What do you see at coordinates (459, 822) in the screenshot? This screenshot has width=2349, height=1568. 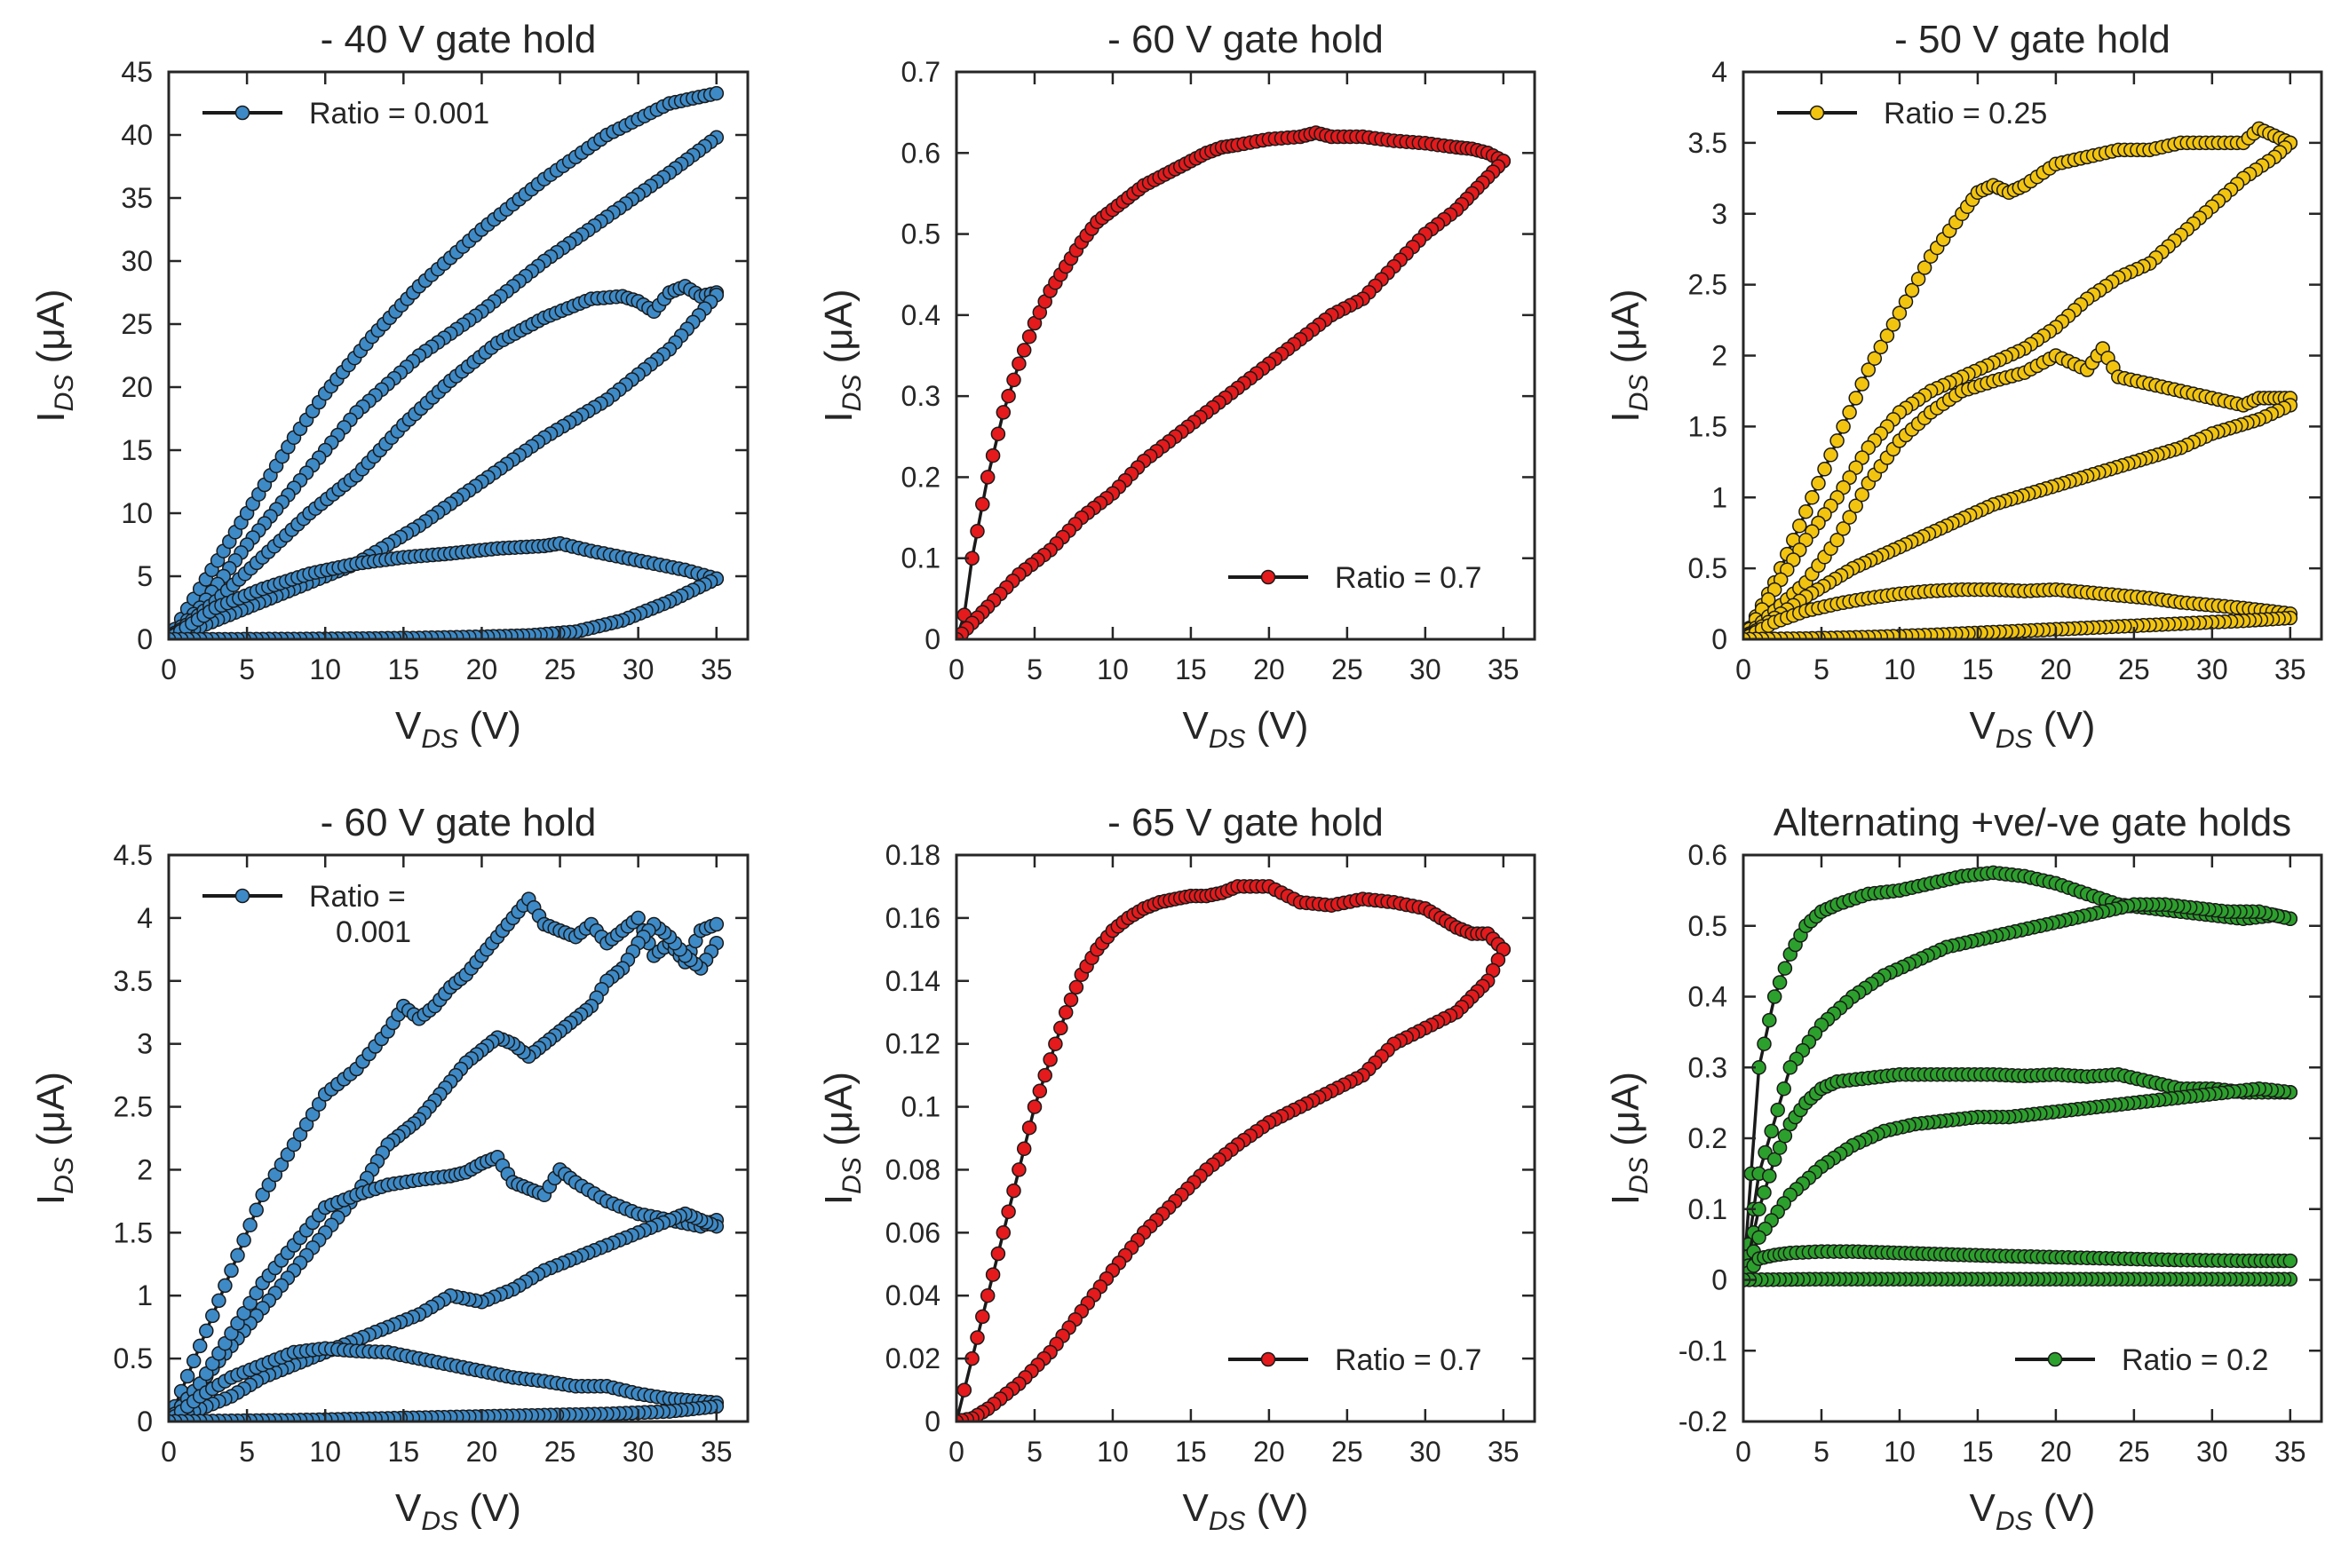 I see `chart-title: - 60 V gate hold` at bounding box center [459, 822].